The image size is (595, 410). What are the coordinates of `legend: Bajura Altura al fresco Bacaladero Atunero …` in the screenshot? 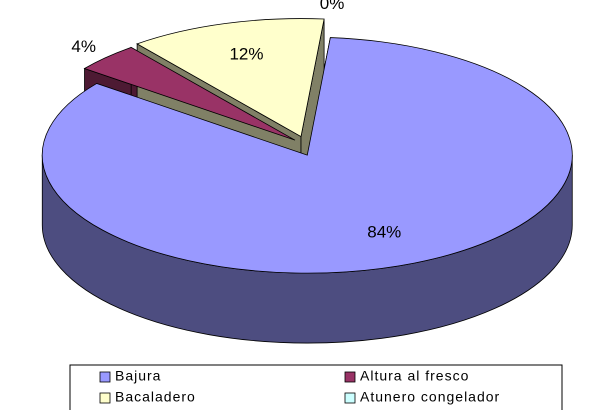 It's located at (299, 386).